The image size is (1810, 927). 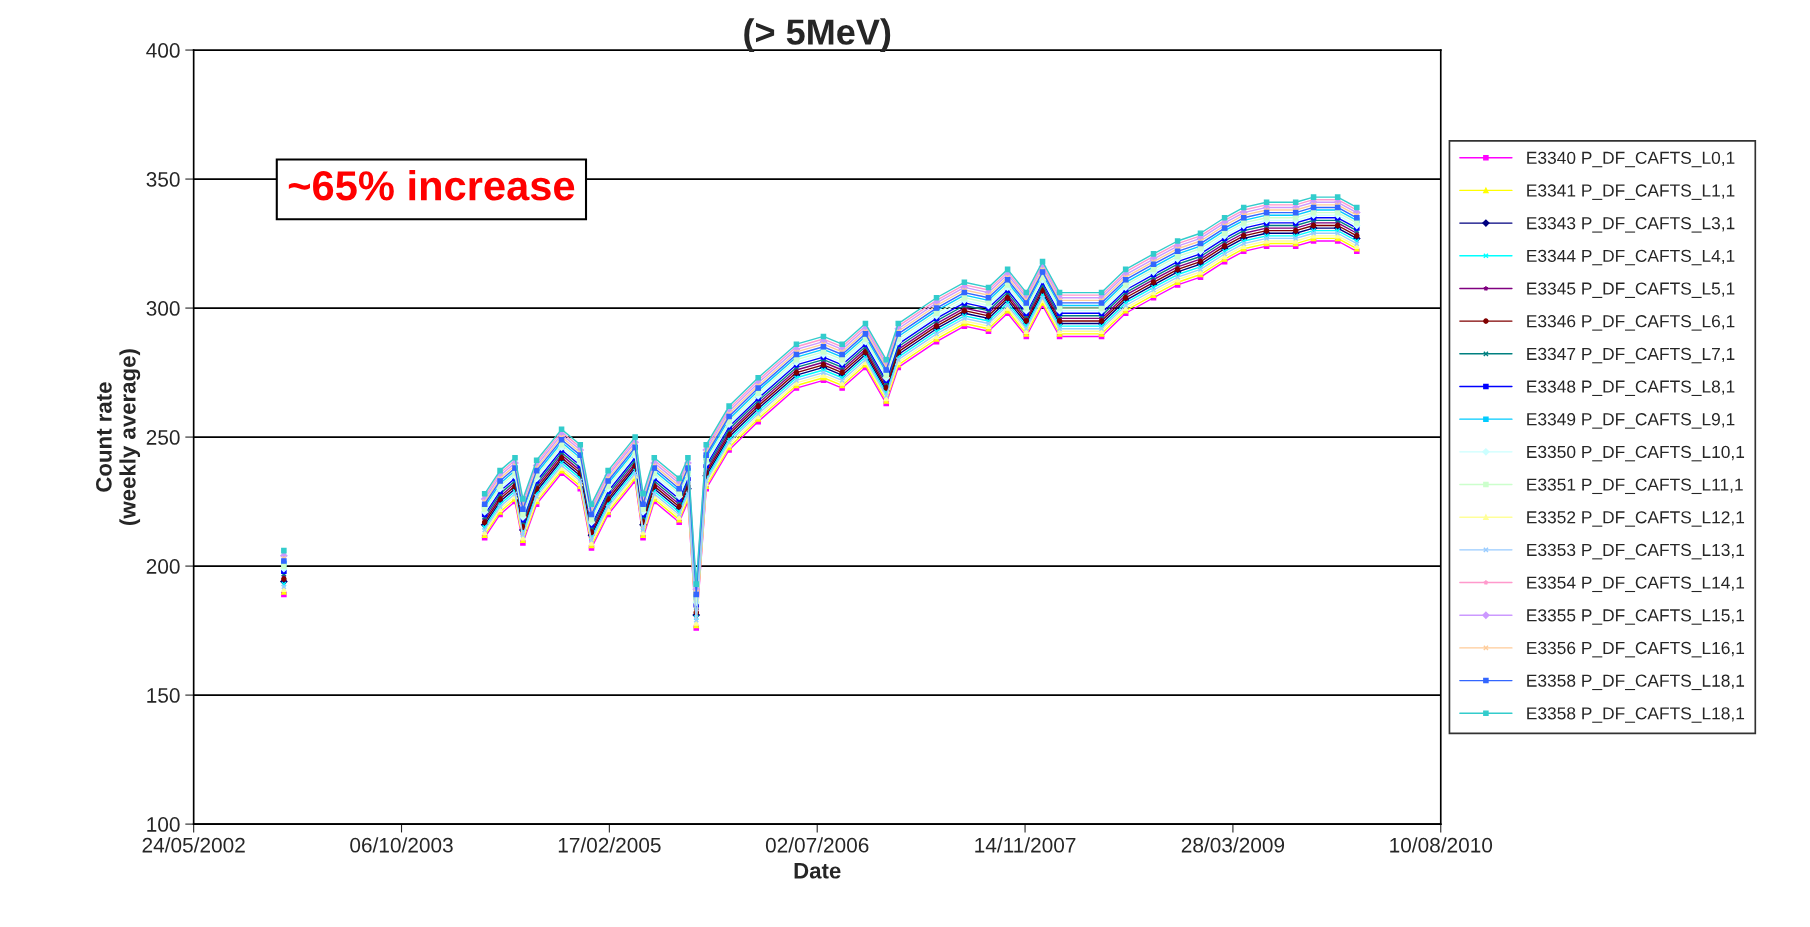 What do you see at coordinates (817, 35) in the screenshot?
I see `chart-title: (> 5MeV)` at bounding box center [817, 35].